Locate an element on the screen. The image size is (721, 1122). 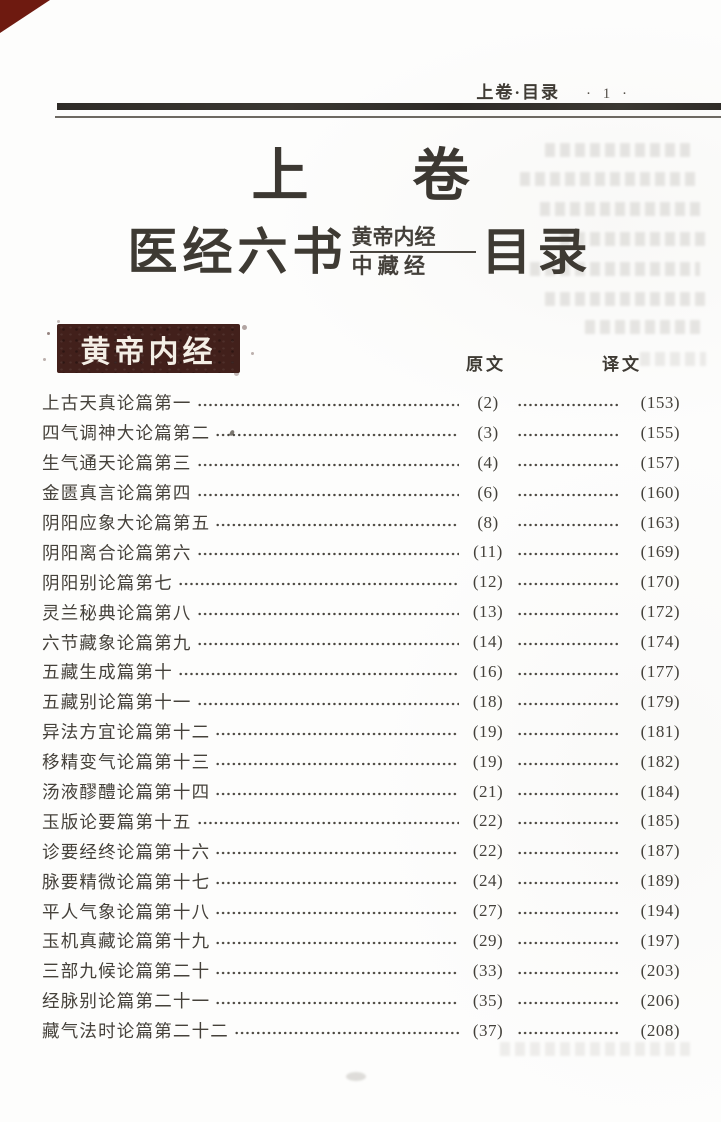
section-banner-label: 黄帝内经 is located at coordinates (148, 352).